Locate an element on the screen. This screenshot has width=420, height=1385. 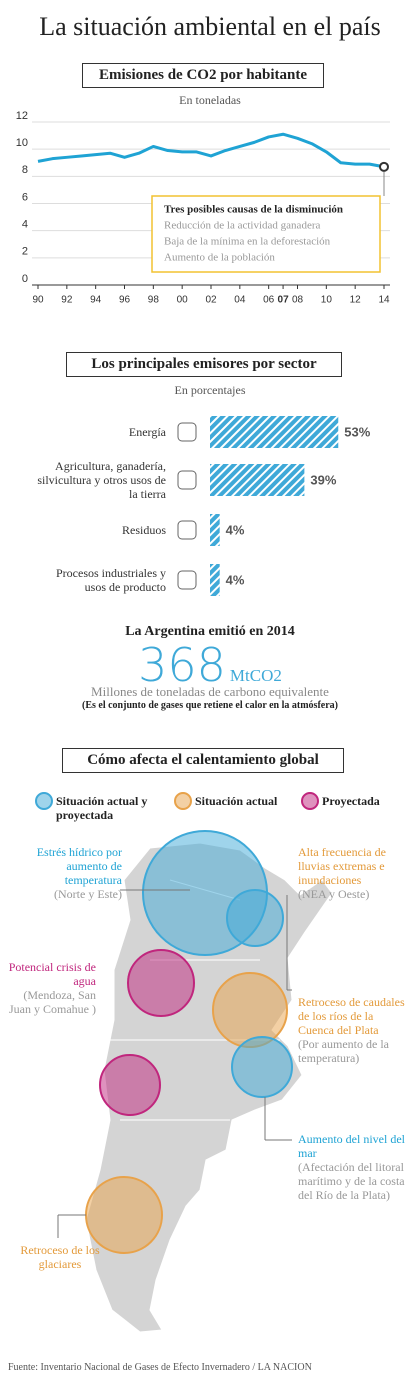
x-tick-label: 10 is located at coordinates (327, 300).